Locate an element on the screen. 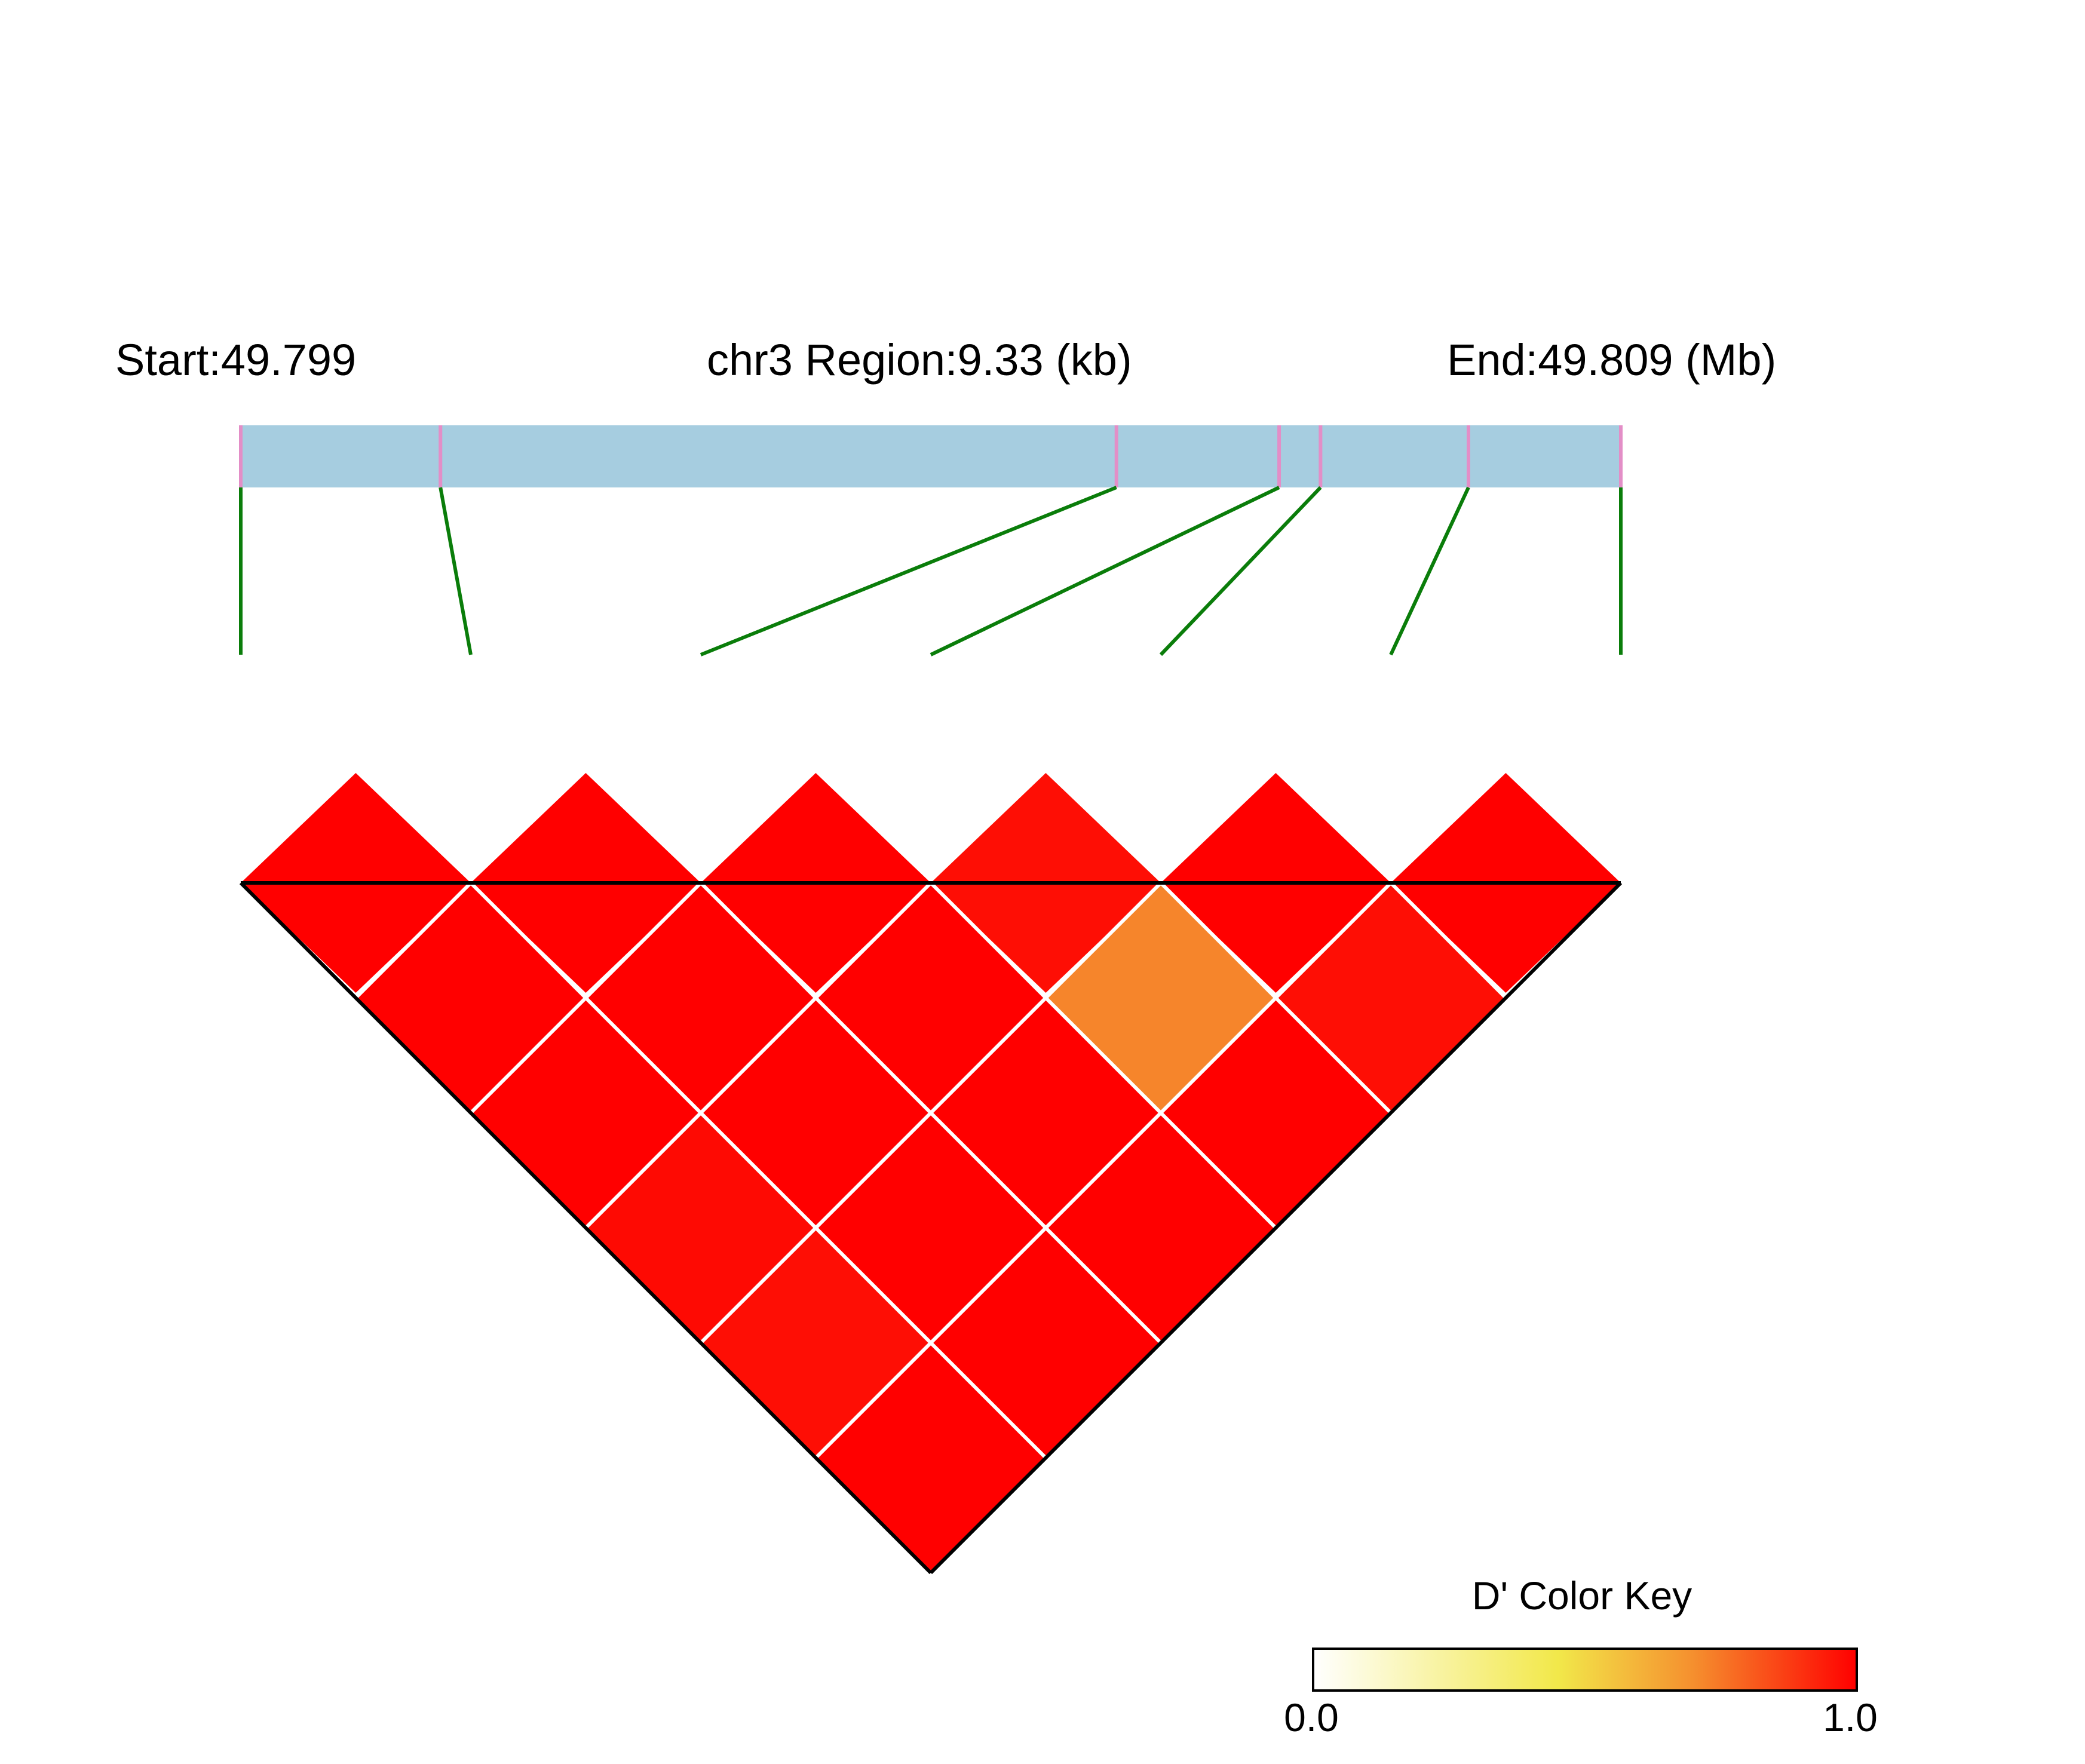 The width and height of the screenshot is (2085, 1764). region-track is located at coordinates (931, 456).